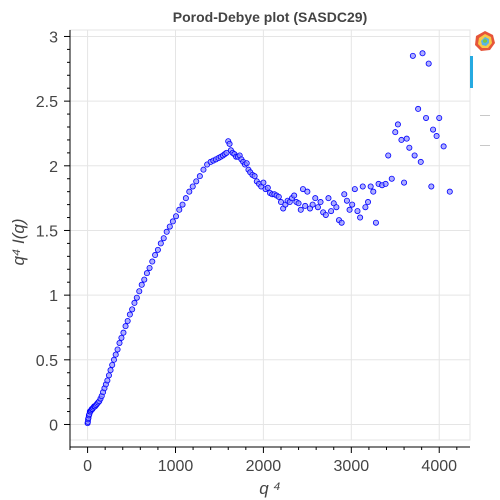 This screenshot has width=500, height=500. What do you see at coordinates (485, 116) in the screenshot?
I see `zoom-tool-icon` at bounding box center [485, 116].